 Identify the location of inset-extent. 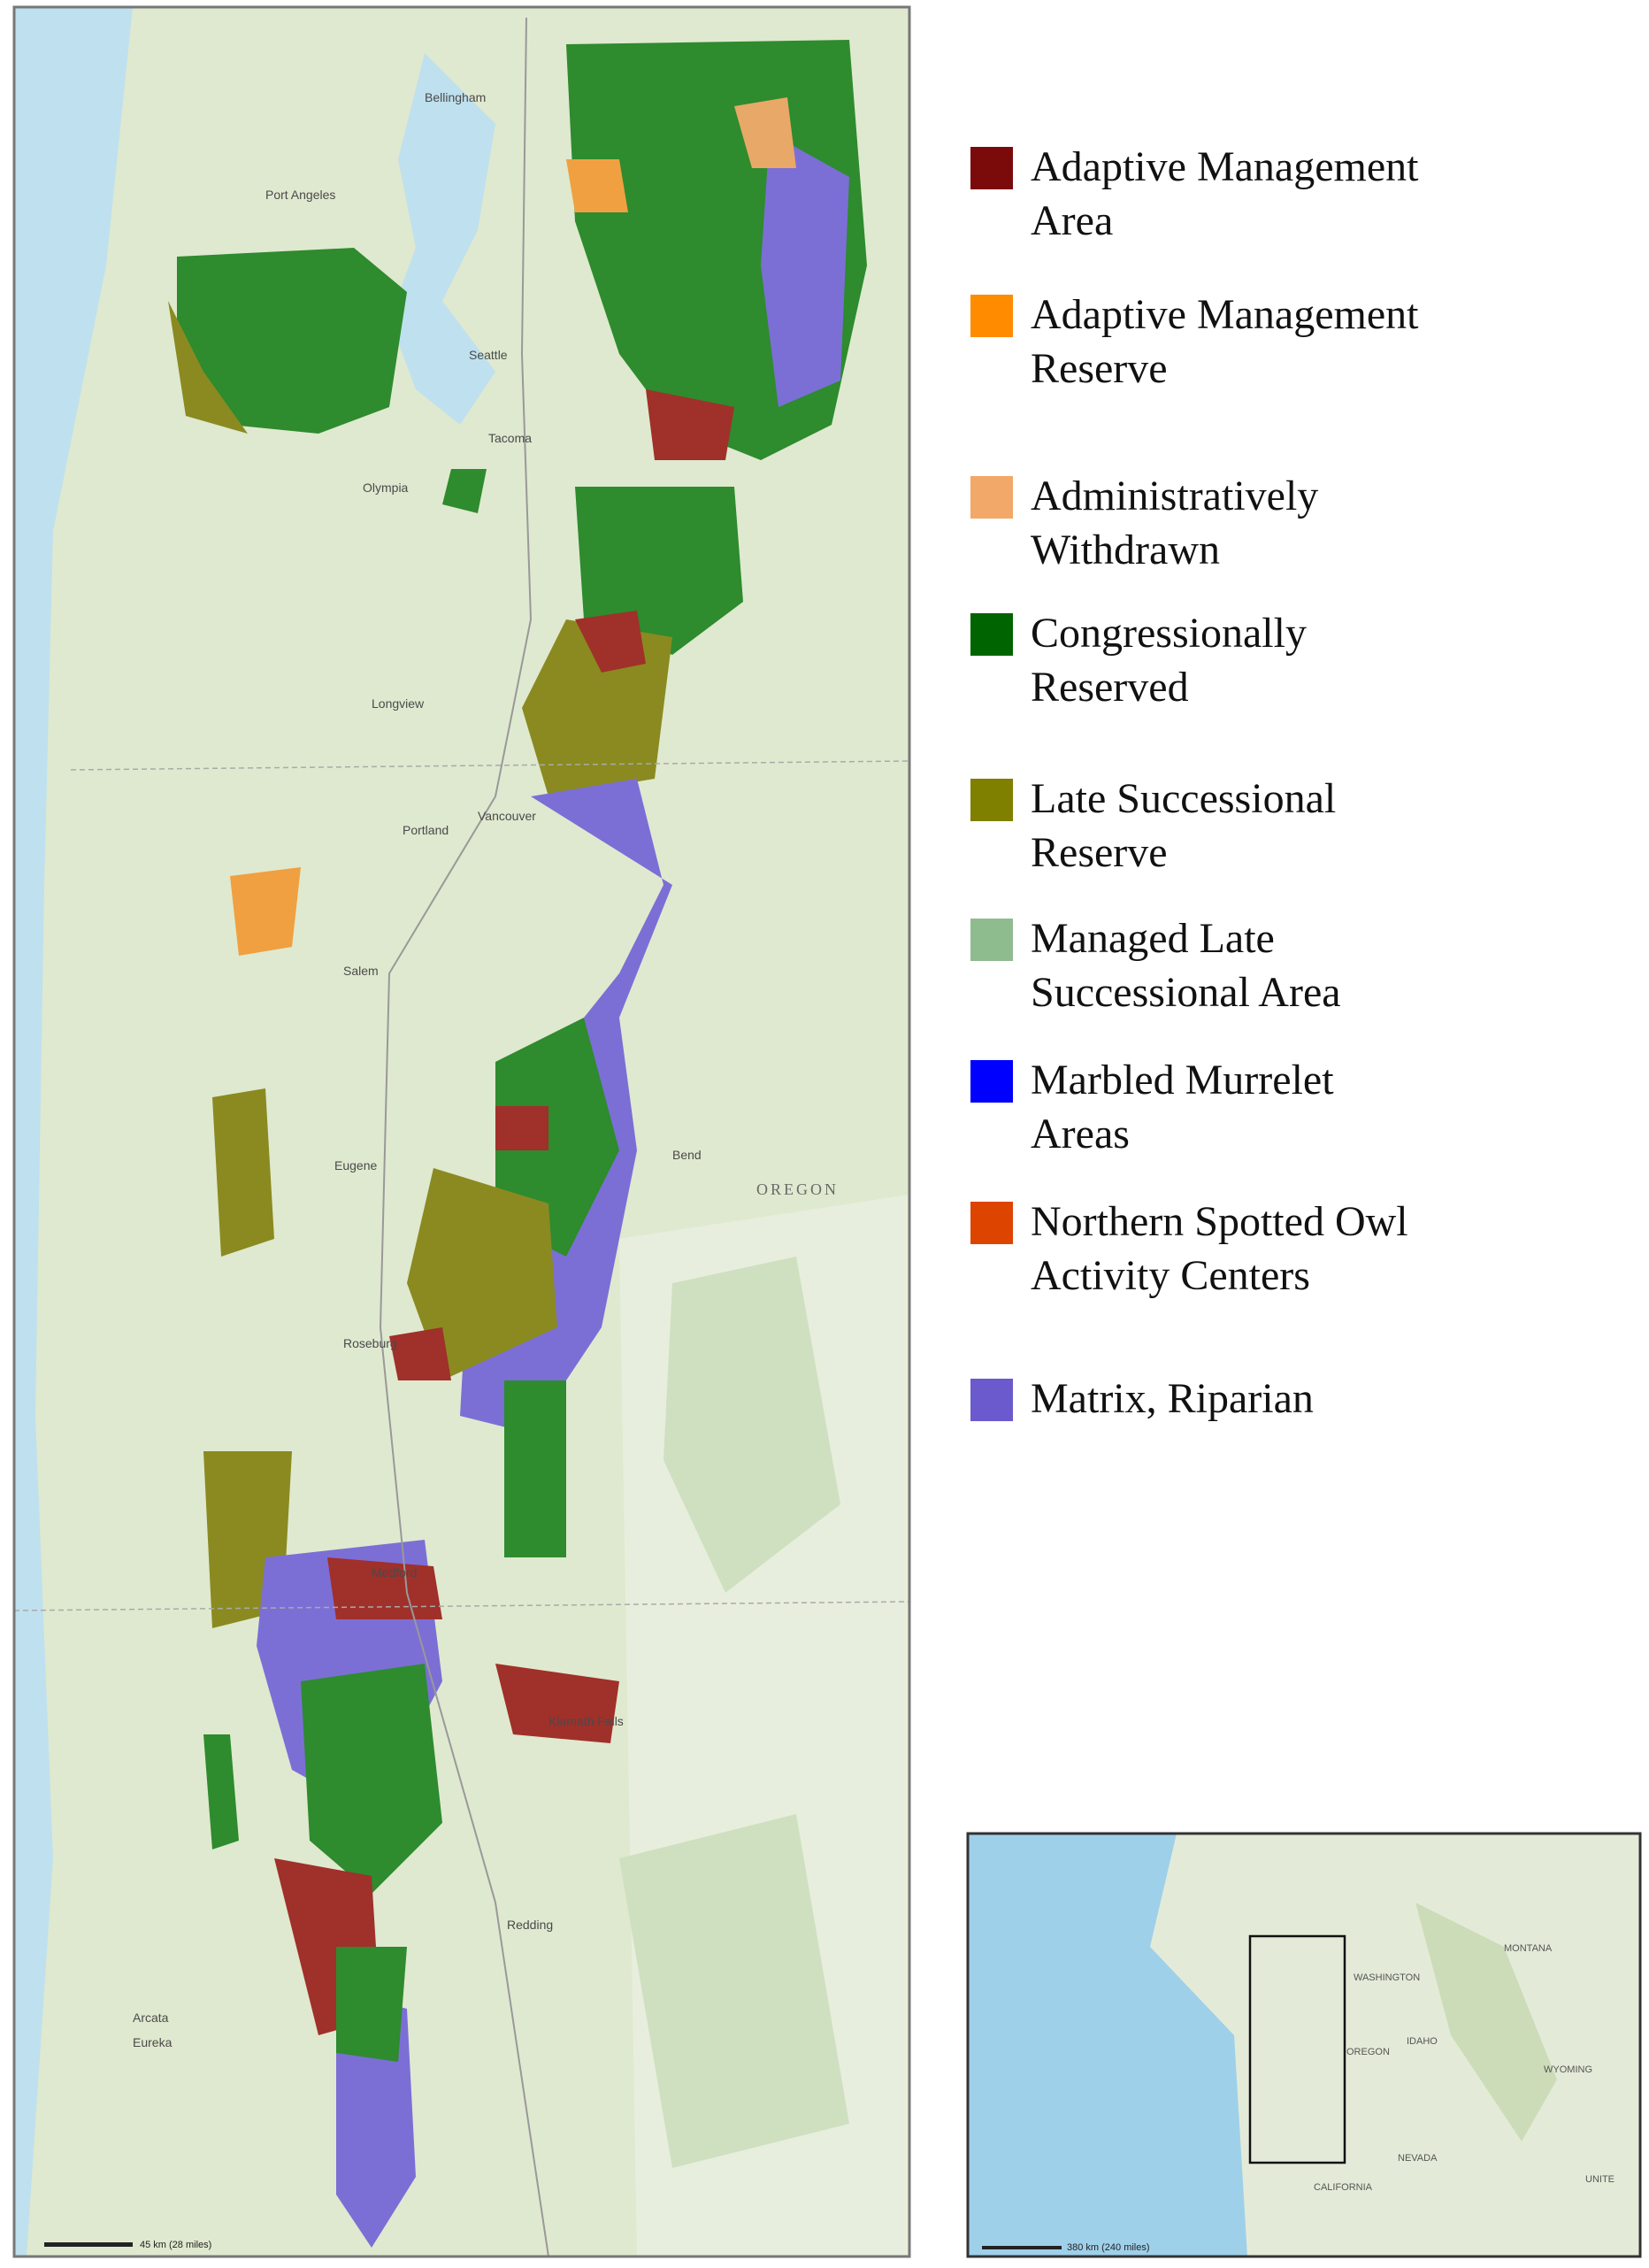
(1297, 2049).